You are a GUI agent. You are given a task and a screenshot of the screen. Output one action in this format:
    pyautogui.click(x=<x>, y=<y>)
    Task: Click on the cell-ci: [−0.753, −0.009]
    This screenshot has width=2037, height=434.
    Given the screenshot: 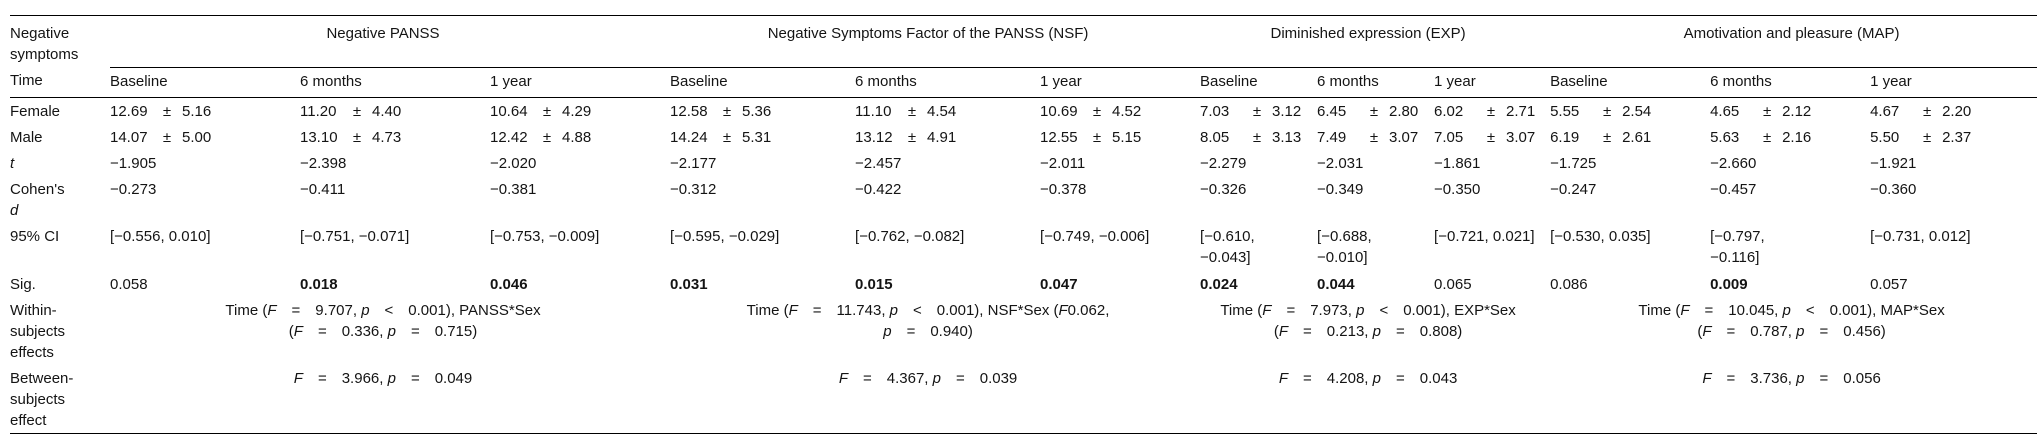 What is the action you would take?
    pyautogui.click(x=545, y=236)
    